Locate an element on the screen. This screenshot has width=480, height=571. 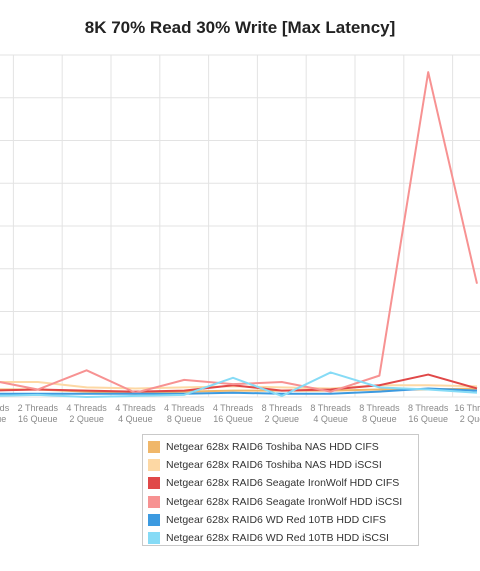
legend-label: Netgear 628x RAID6 Toshiba NAS HDD iSCSI is located at coordinates (274, 465).